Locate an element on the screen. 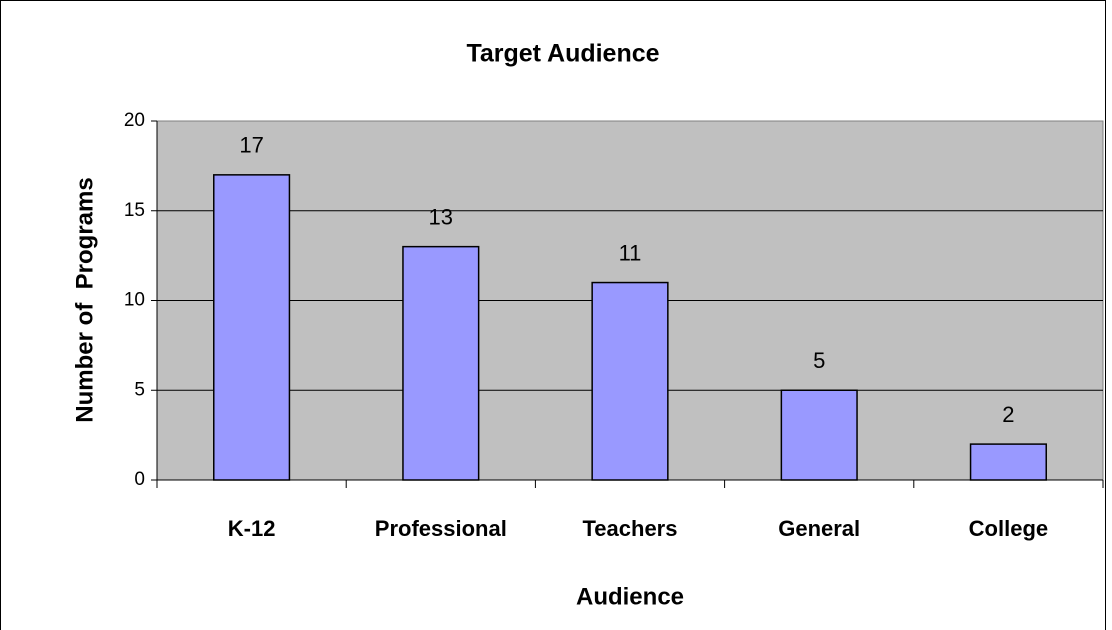  x-tick-label: College is located at coordinates (1008, 528).